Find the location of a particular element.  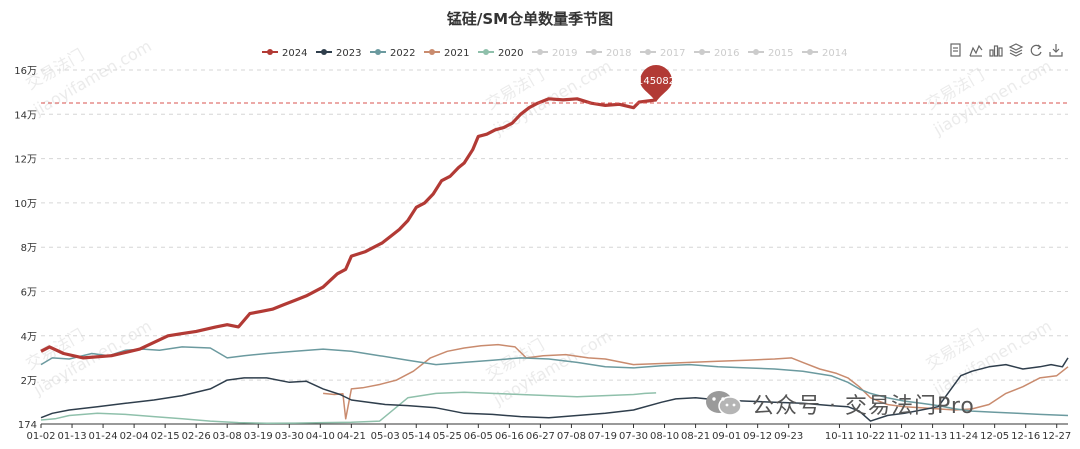

y-tick-label: 2万 is located at coordinates (29, 381).